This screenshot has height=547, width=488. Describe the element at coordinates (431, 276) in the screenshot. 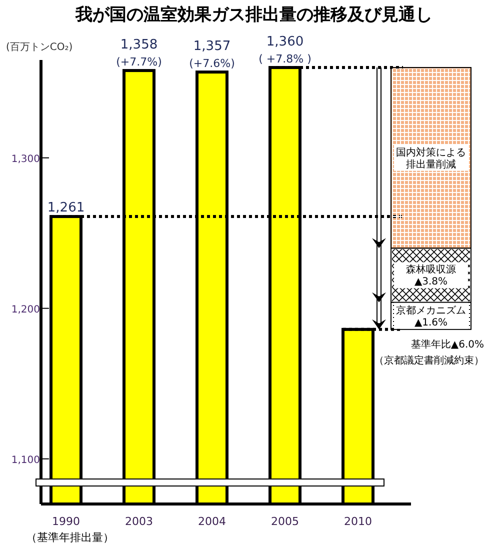

I see `series-label: 森林吸収源▲3.8%` at that location.